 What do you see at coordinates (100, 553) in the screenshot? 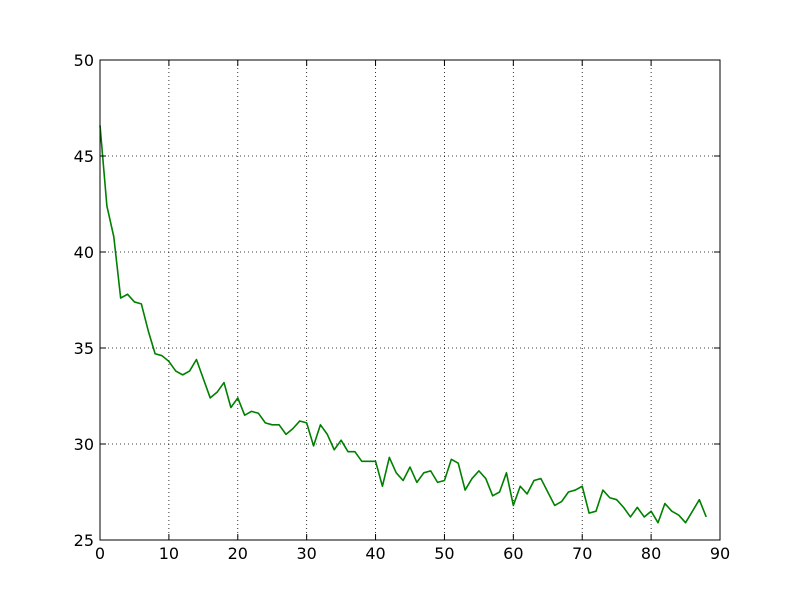
I see `x-tick-label: 0` at bounding box center [100, 553].